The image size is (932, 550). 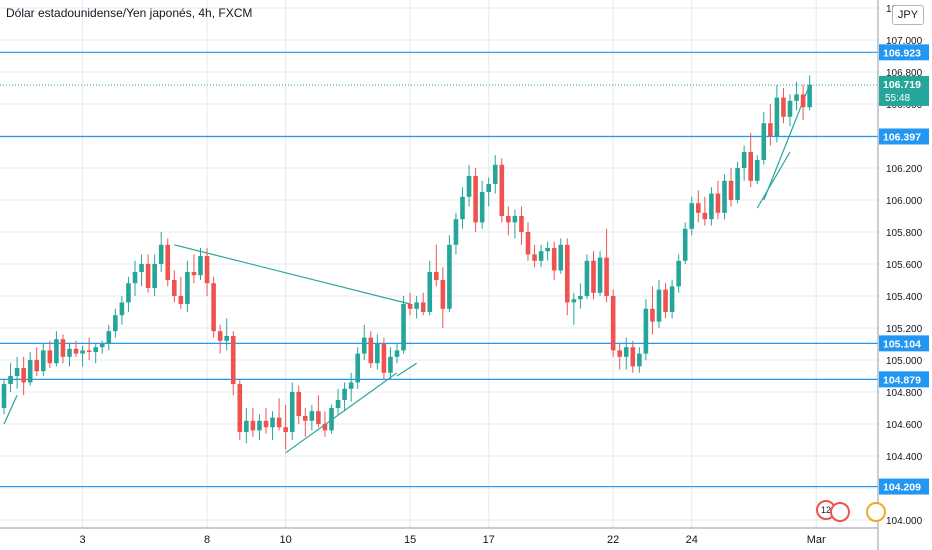 What do you see at coordinates (83, 540) in the screenshot?
I see `time-tick-label: 3` at bounding box center [83, 540].